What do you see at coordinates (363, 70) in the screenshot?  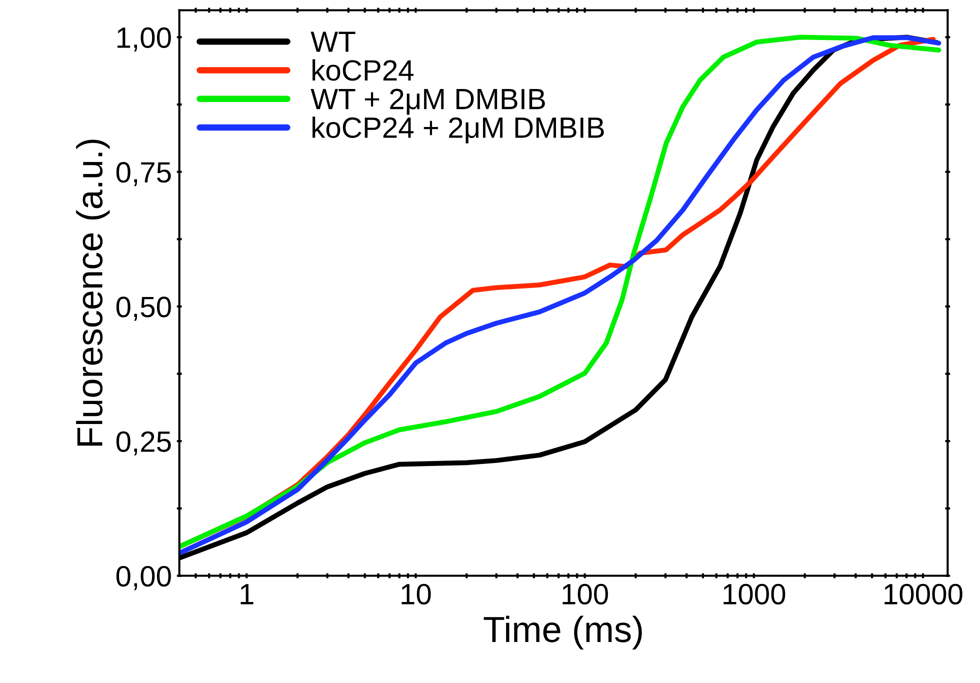 I see `legend-label: koCP24` at bounding box center [363, 70].